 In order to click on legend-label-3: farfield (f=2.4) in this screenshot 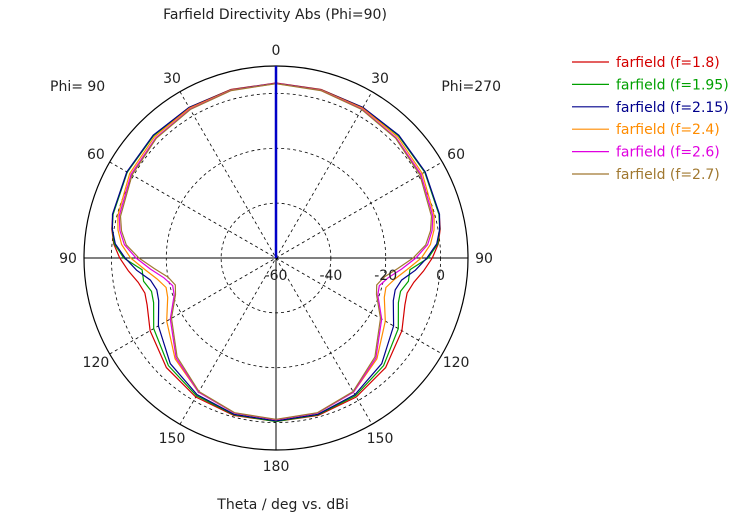, I will do `click(668, 130)`.